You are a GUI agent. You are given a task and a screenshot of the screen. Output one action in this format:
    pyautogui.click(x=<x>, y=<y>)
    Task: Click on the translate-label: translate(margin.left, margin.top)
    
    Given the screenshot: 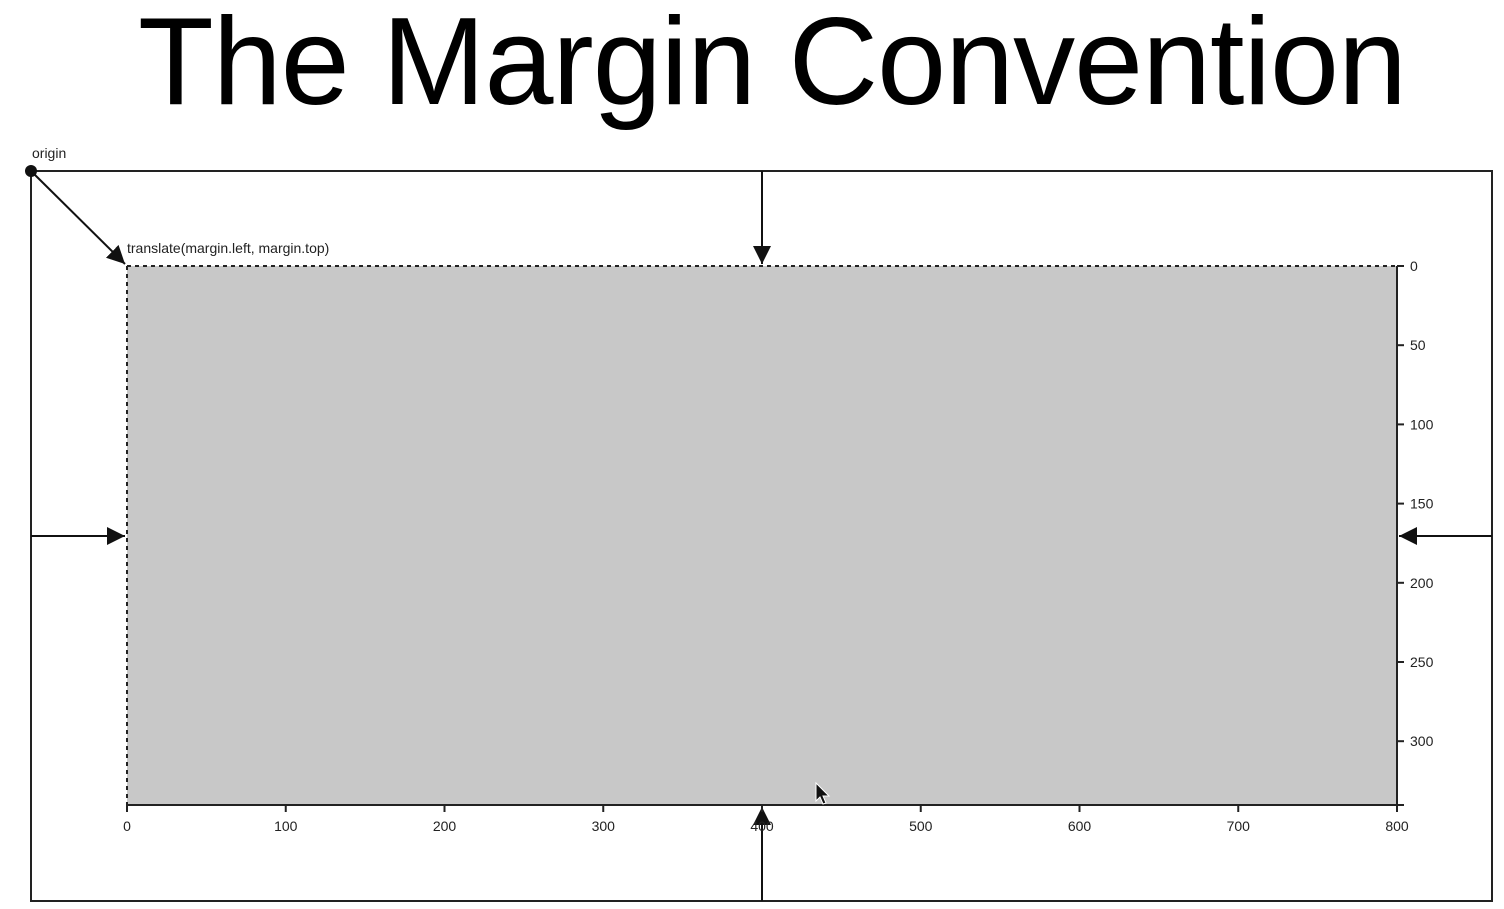 What is the action you would take?
    pyautogui.click(x=228, y=248)
    